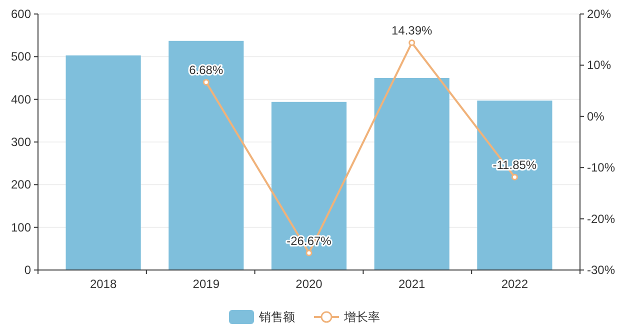 The image size is (628, 330). What do you see at coordinates (309, 284) in the screenshot?
I see `x-tick-label: 2020` at bounding box center [309, 284].